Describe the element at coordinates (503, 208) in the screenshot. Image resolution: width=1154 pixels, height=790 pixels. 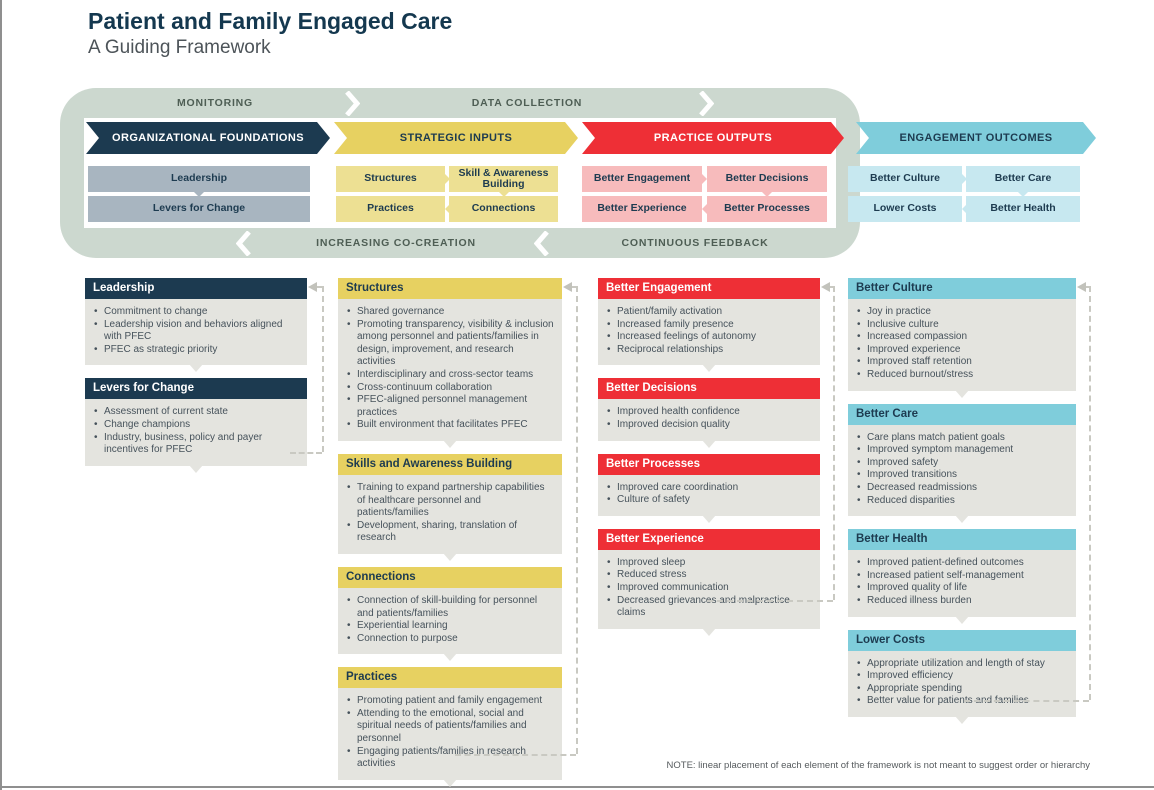
I see `grid-cell-label: Connections` at that location.